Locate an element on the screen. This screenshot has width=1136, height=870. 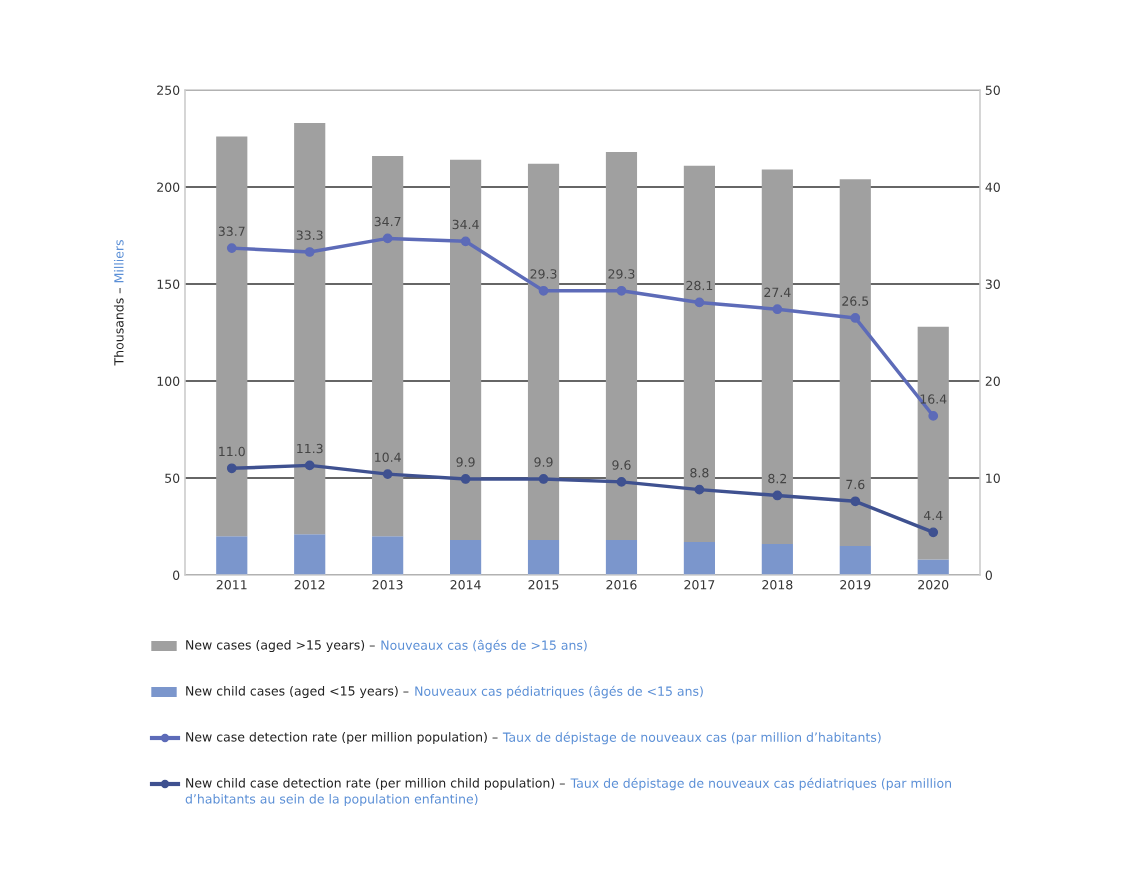
y2-tick-label: 40 is located at coordinates (992, 187).